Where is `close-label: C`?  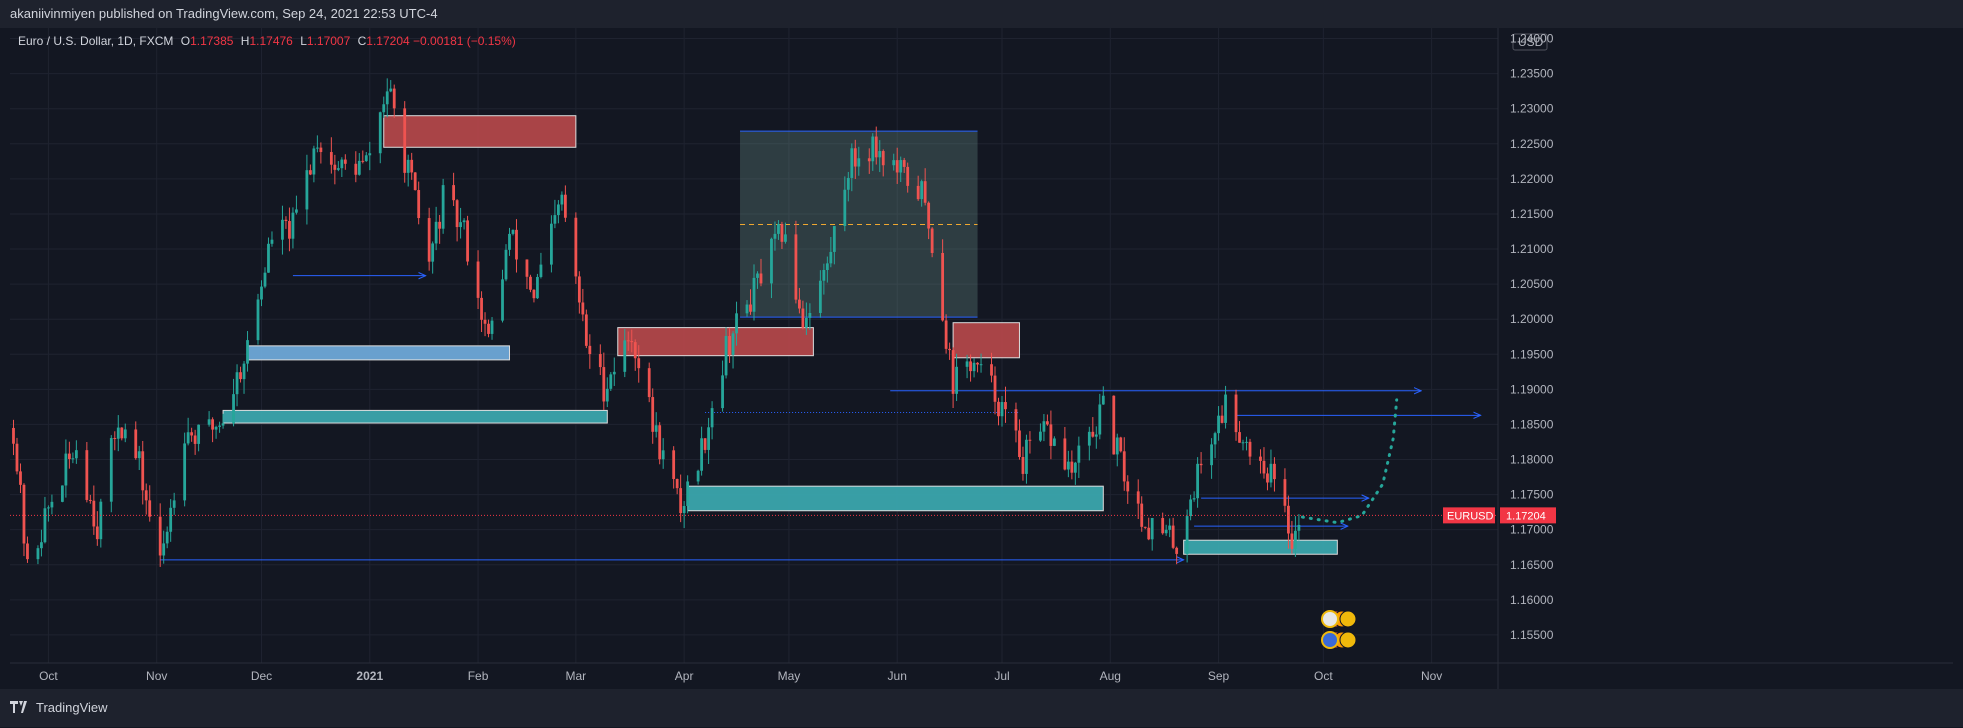
close-label: C is located at coordinates (362, 41).